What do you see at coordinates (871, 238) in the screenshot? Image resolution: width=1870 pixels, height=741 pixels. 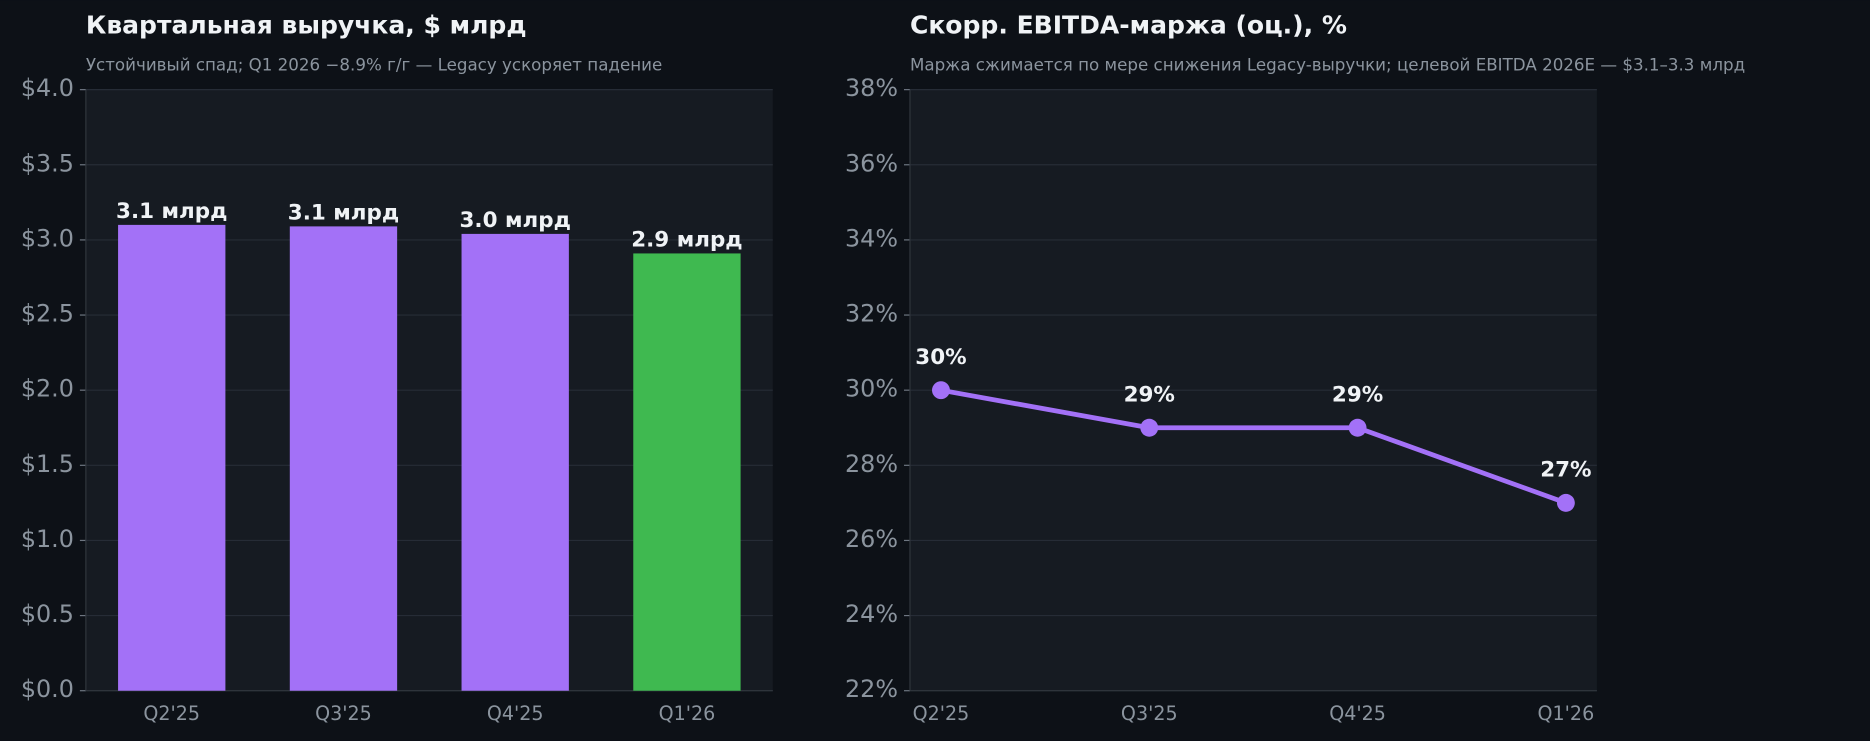 I see `y-tick-label: 34%` at bounding box center [871, 238].